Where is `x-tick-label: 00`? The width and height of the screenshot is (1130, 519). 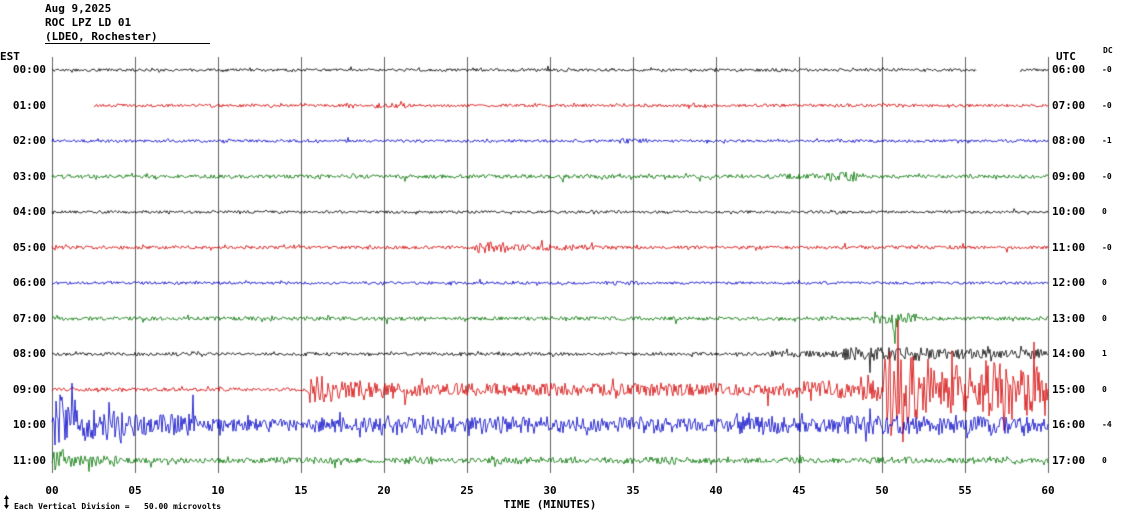
x-tick-label: 00 is located at coordinates (52, 490).